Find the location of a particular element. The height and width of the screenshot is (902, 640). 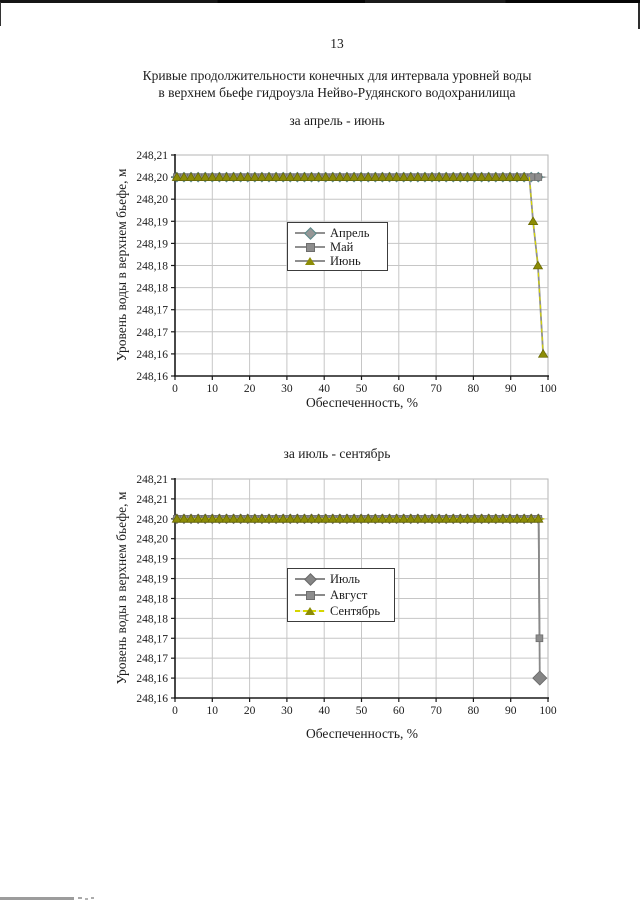

chart2-subtitle: за июль - сентябрь is located at coordinates (337, 453).